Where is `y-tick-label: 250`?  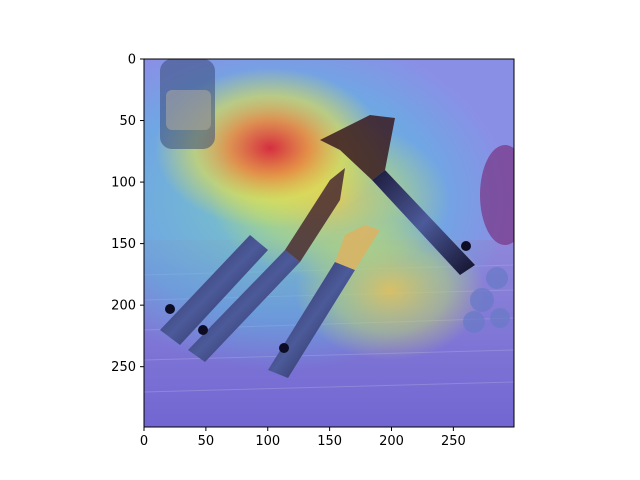
y-tick-label: 250 is located at coordinates (123, 367).